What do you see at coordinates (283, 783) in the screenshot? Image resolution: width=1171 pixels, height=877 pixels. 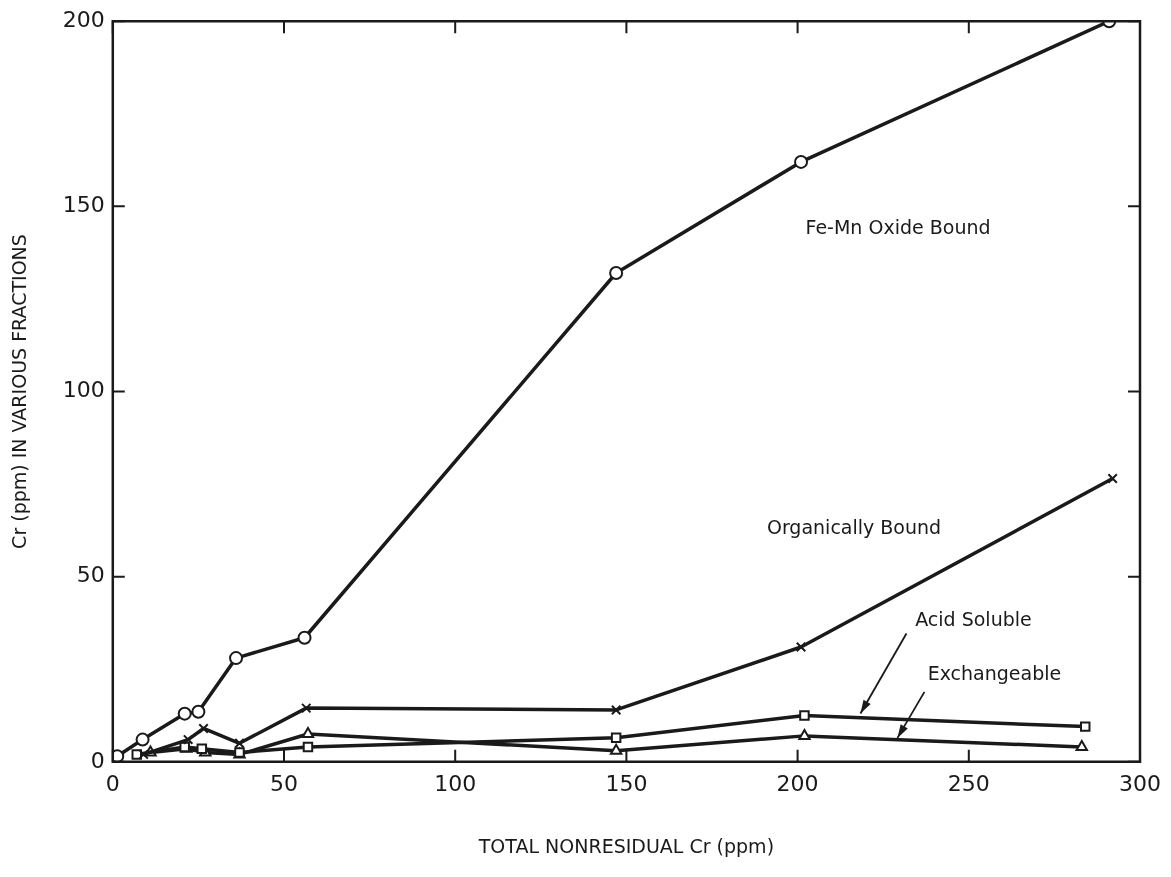 I see `x-tick-label: 50` at bounding box center [283, 783].